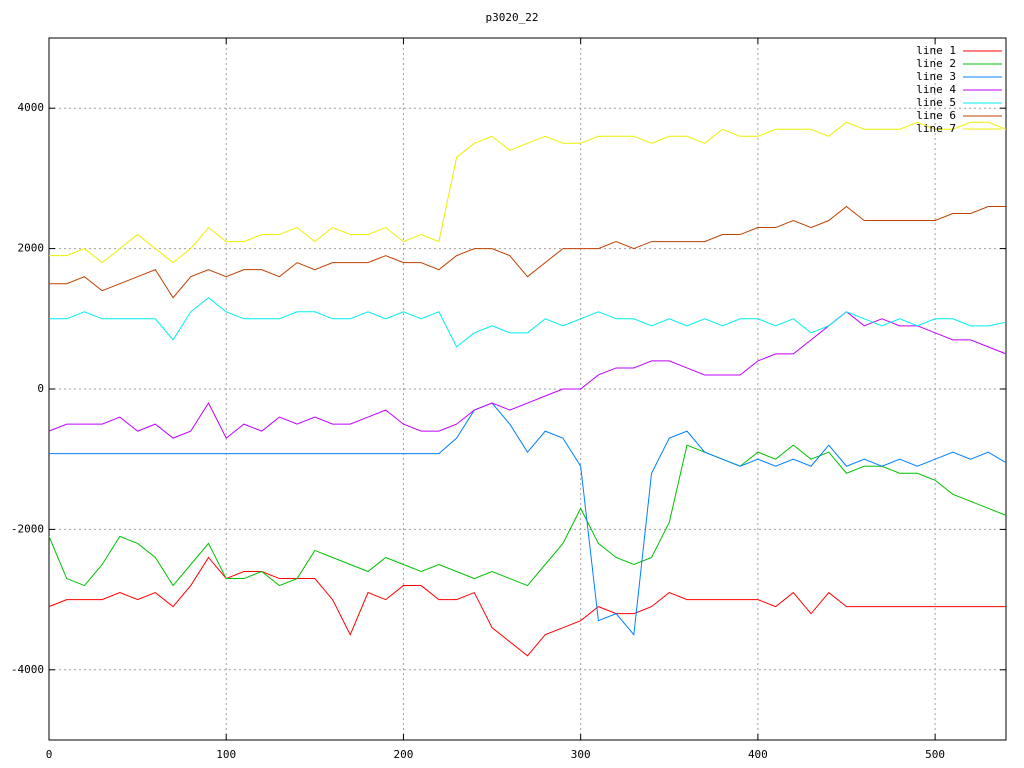  I want to click on x-tick-label: 500, so click(935, 754).